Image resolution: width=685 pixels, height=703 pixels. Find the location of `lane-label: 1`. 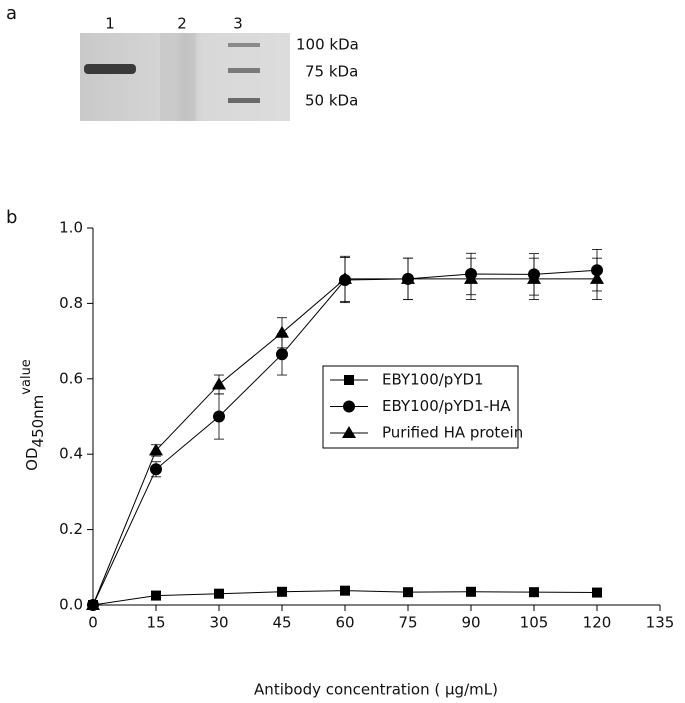

lane-label: 1 is located at coordinates (110, 24).